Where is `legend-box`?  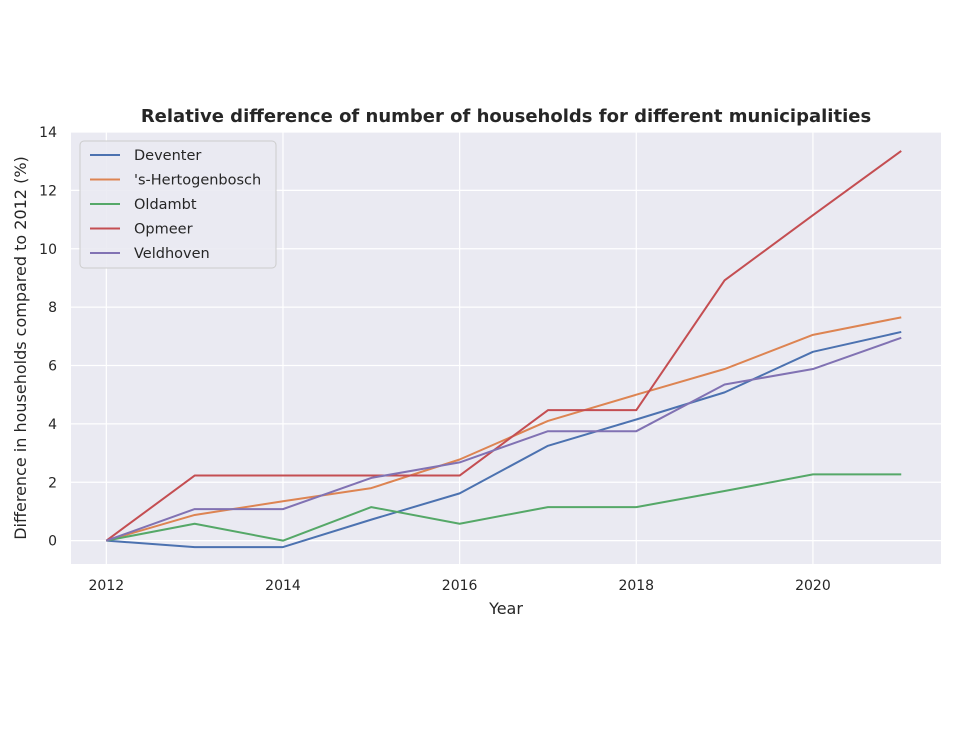 legend-box is located at coordinates (178, 204).